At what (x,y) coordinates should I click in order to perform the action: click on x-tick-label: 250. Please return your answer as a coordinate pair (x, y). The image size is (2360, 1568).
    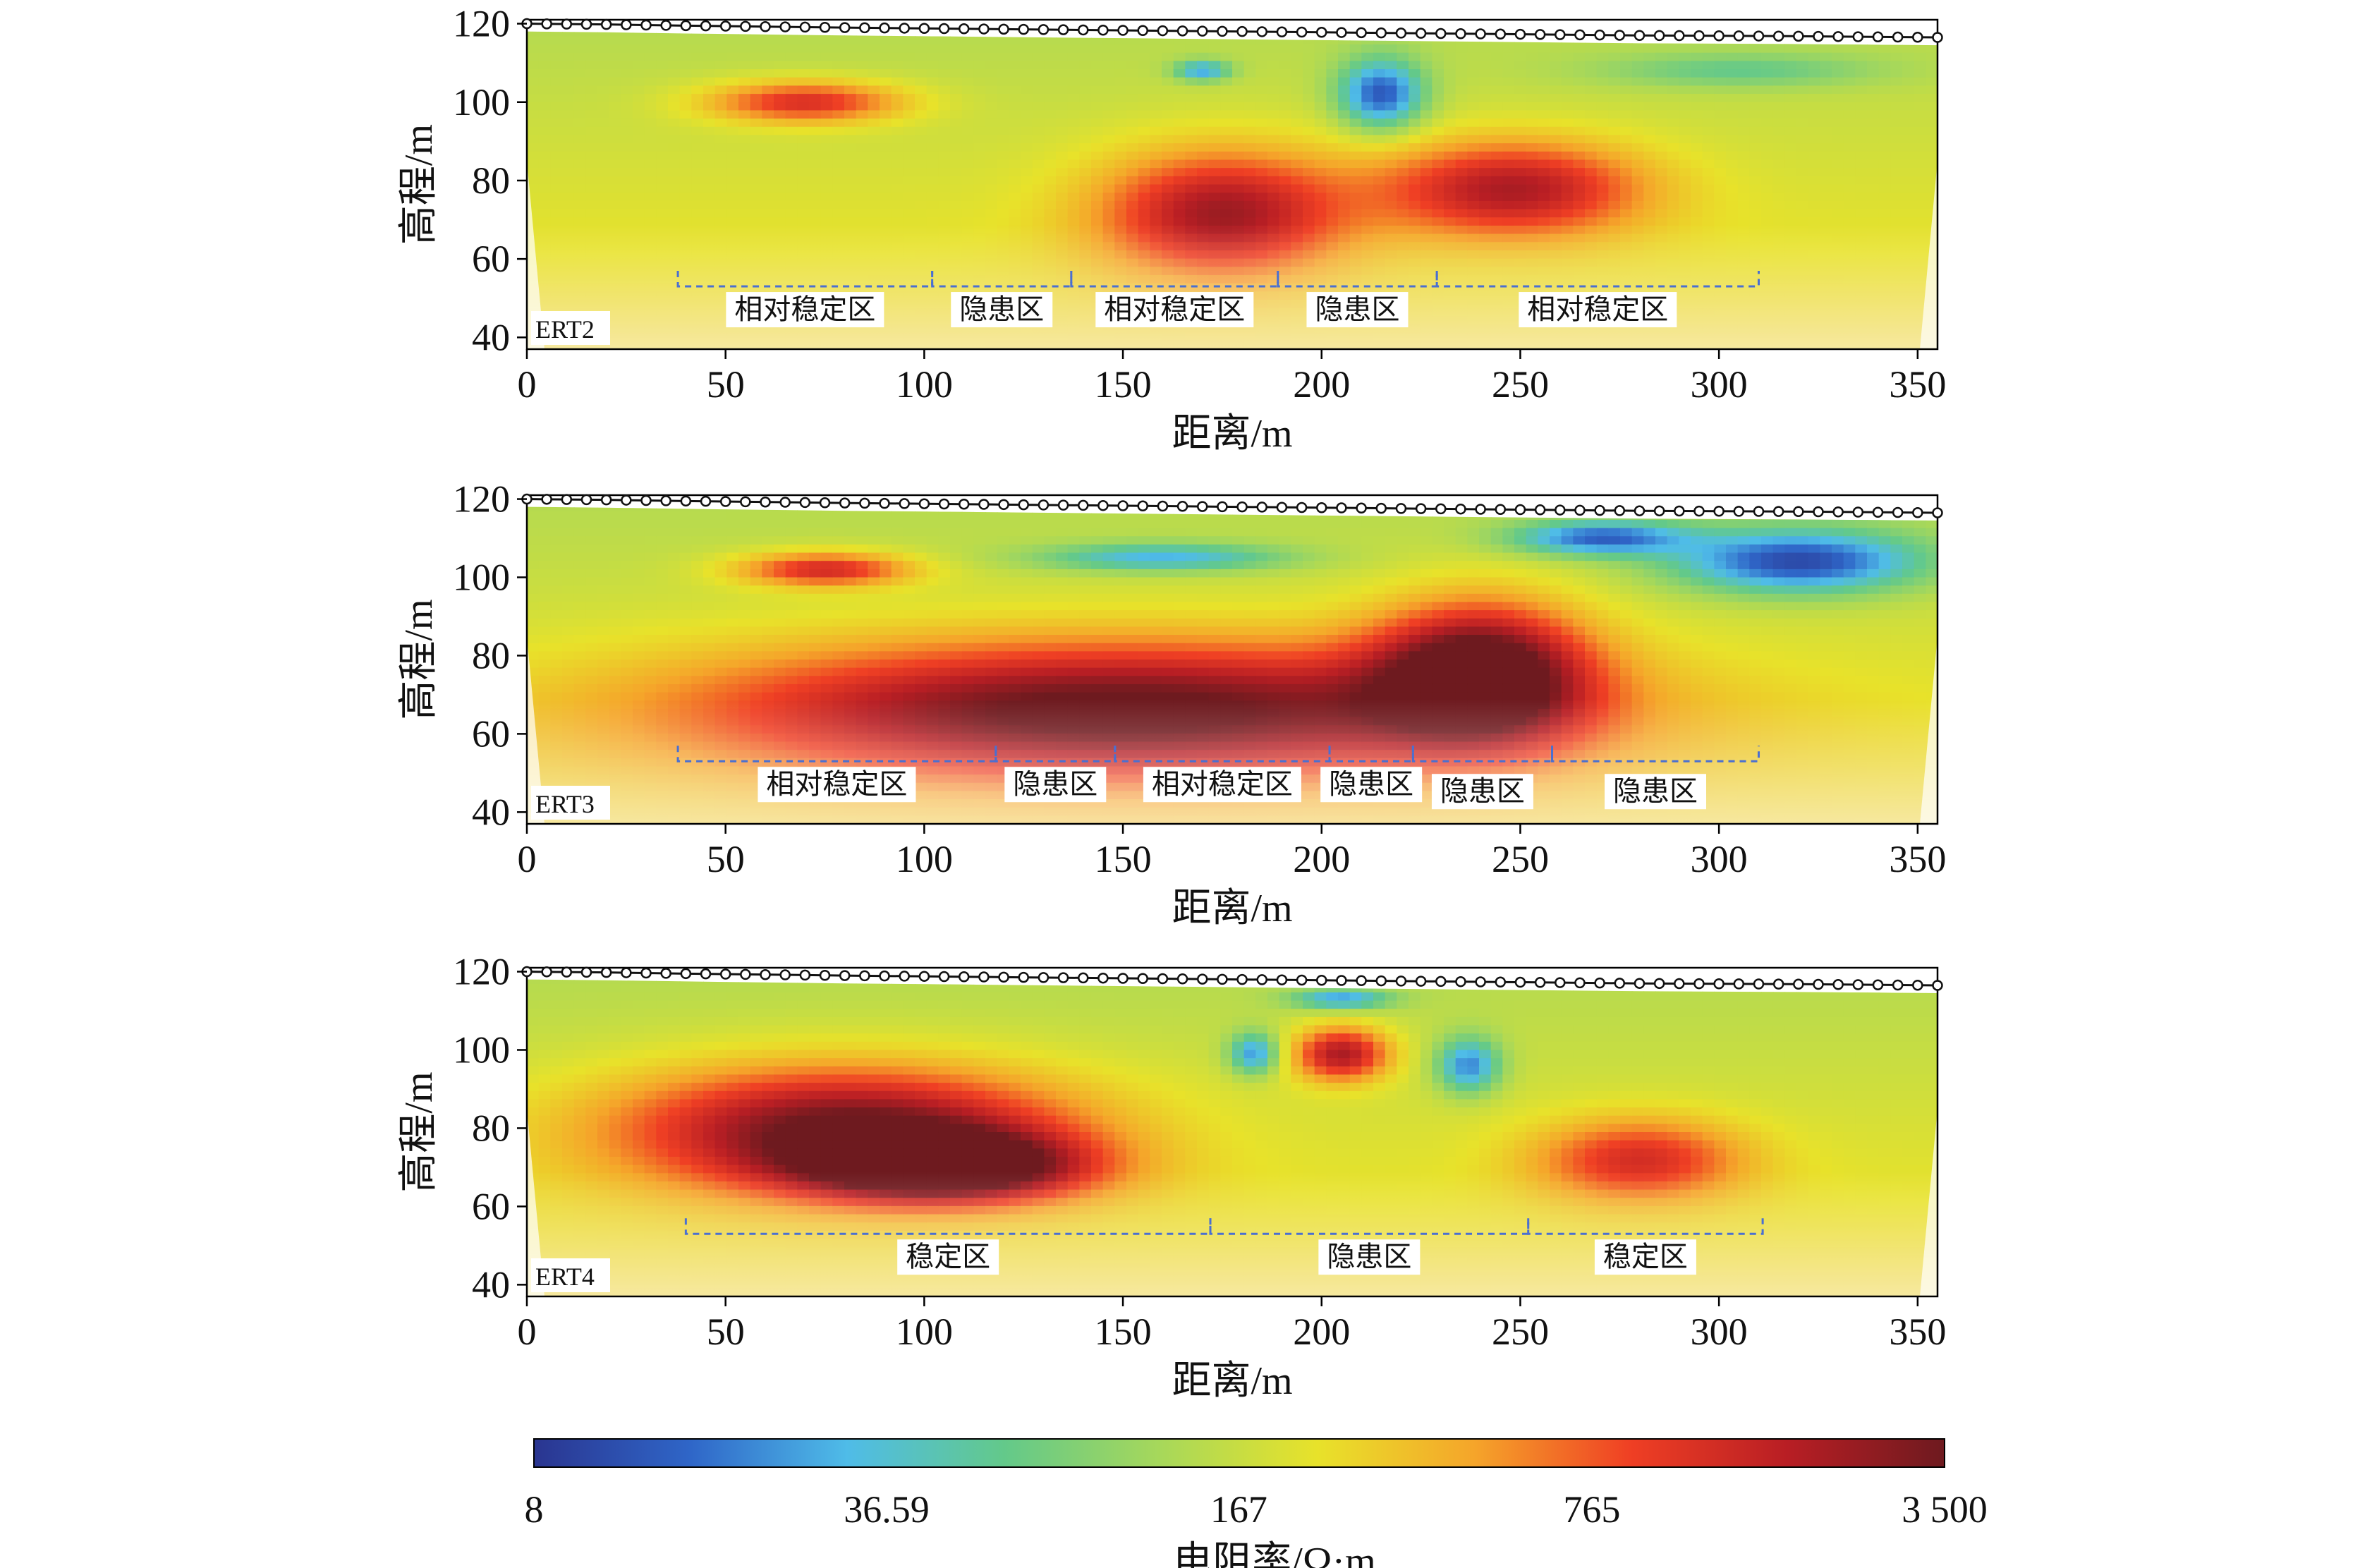
    Looking at the image, I should click on (1520, 384).